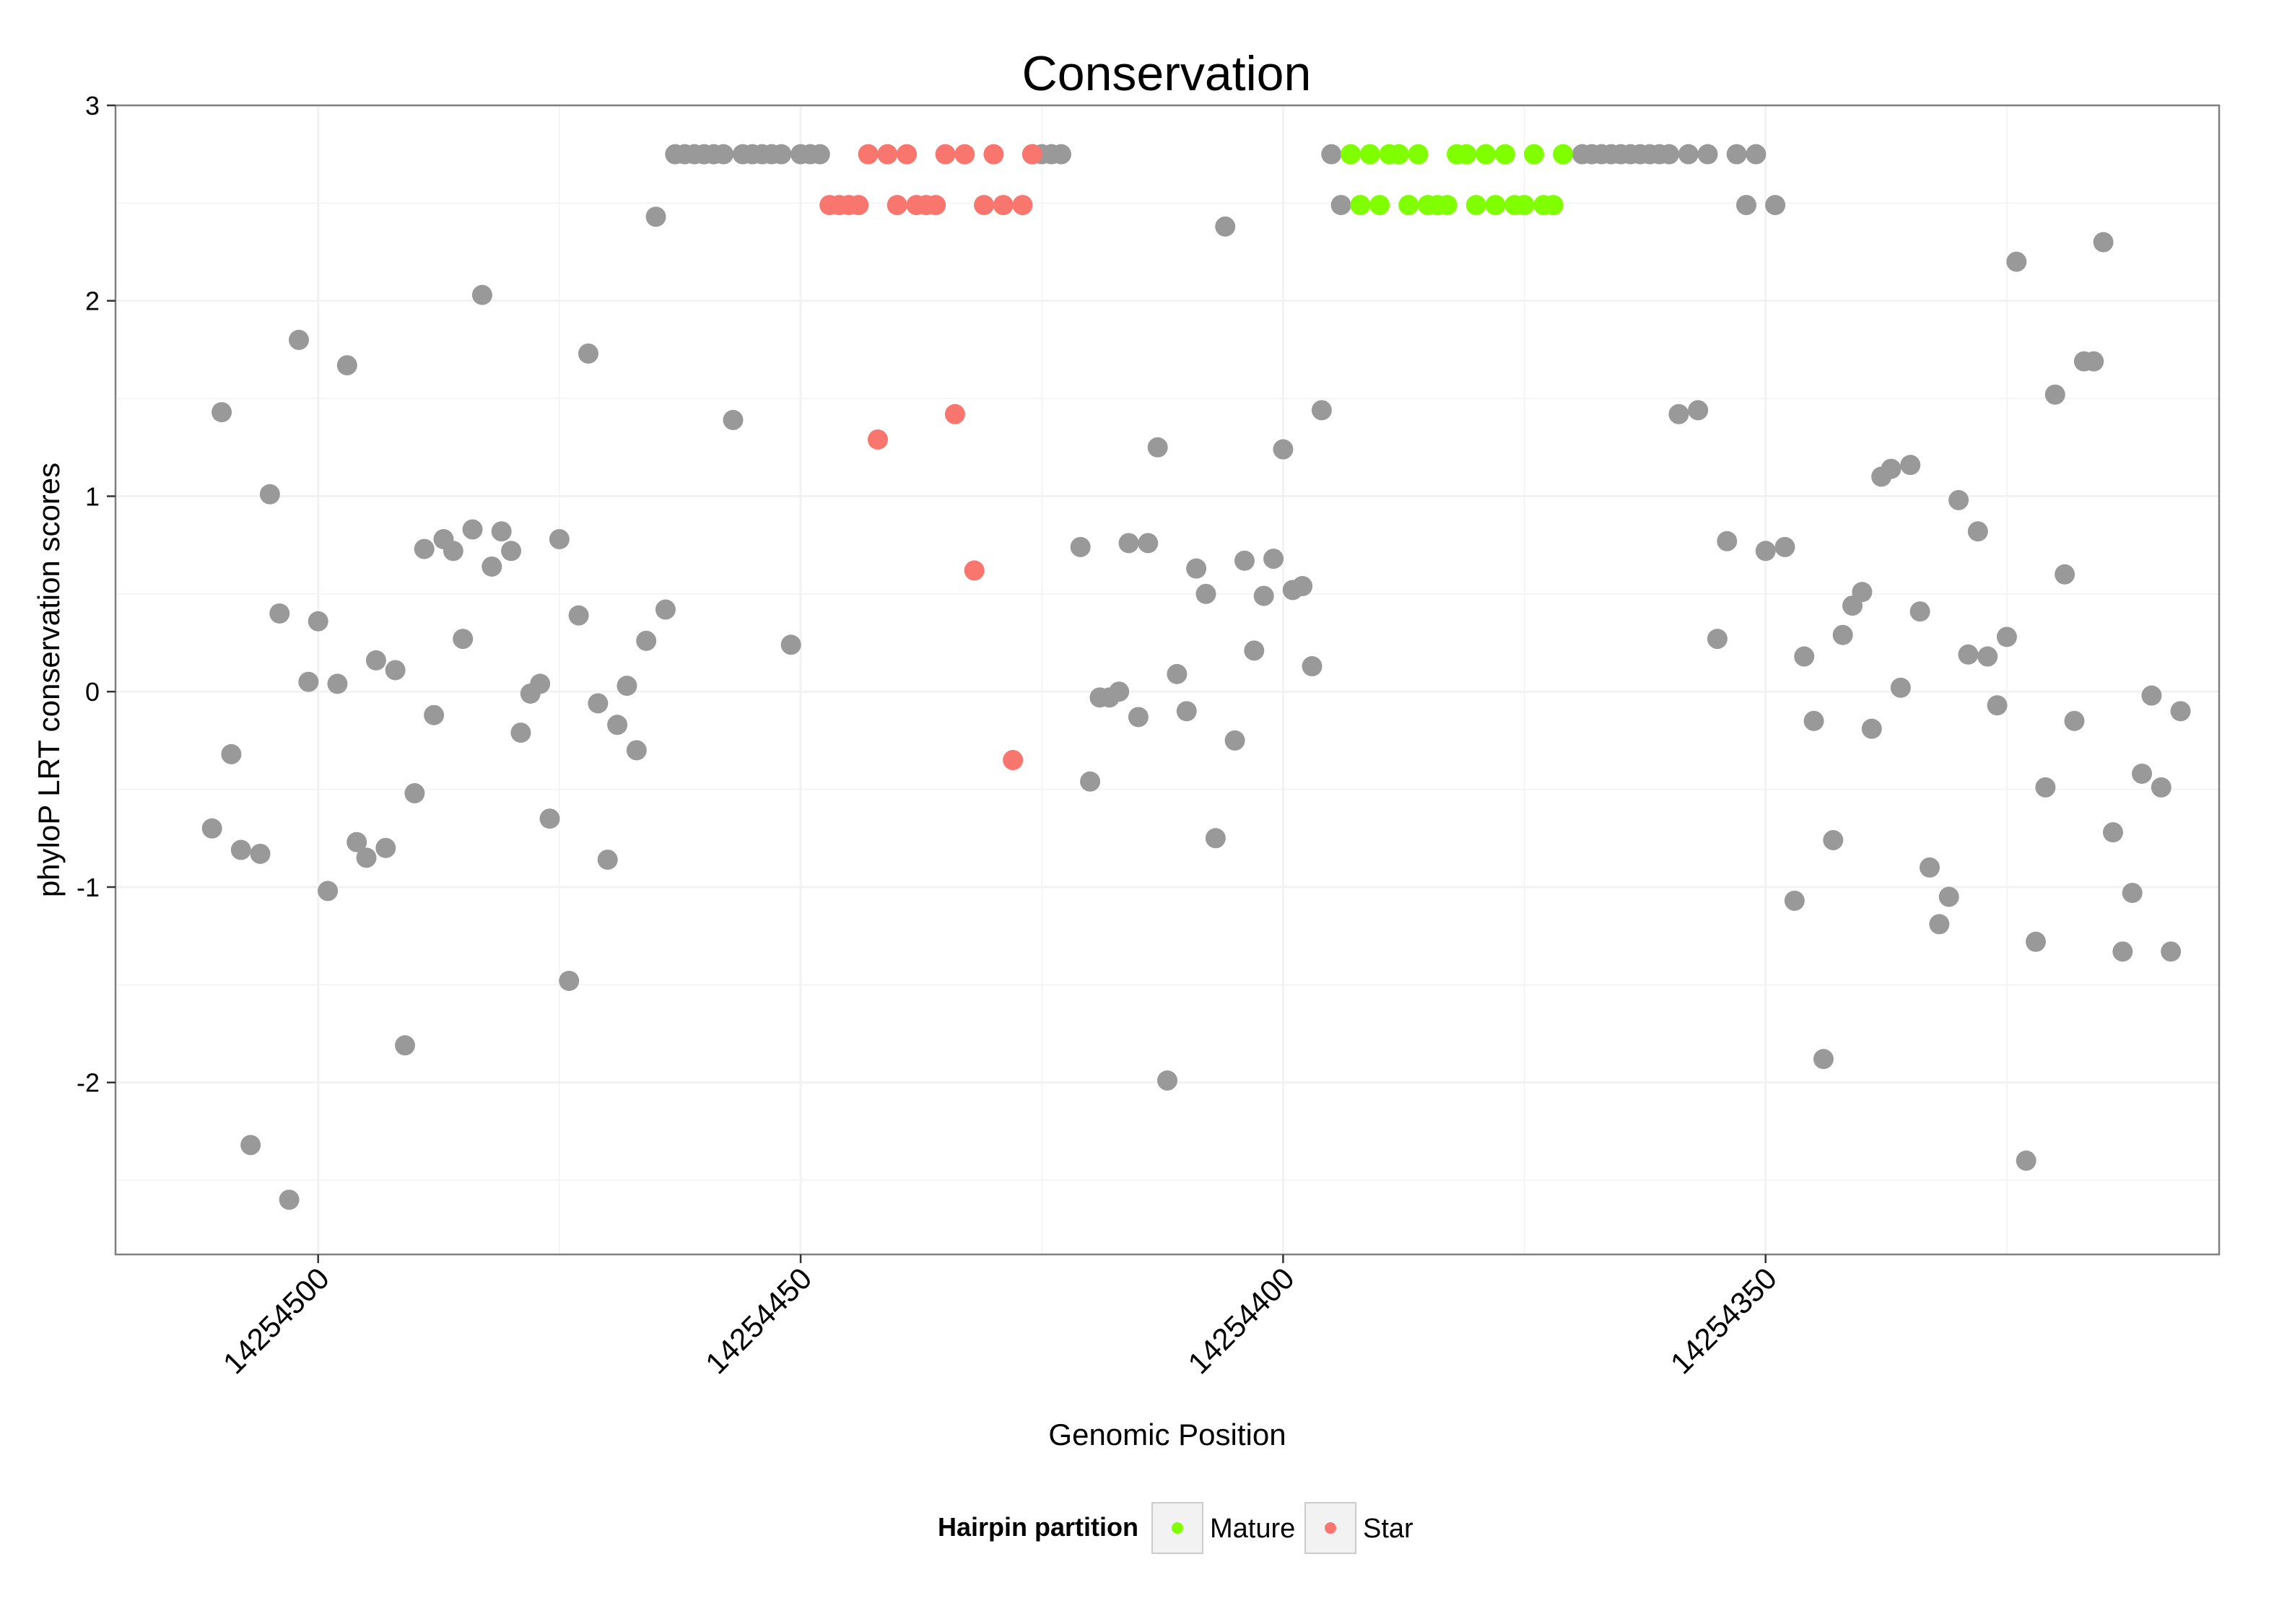 The height and width of the screenshot is (1624, 2274). I want to click on legend-mature-marker, so click(1178, 1528).